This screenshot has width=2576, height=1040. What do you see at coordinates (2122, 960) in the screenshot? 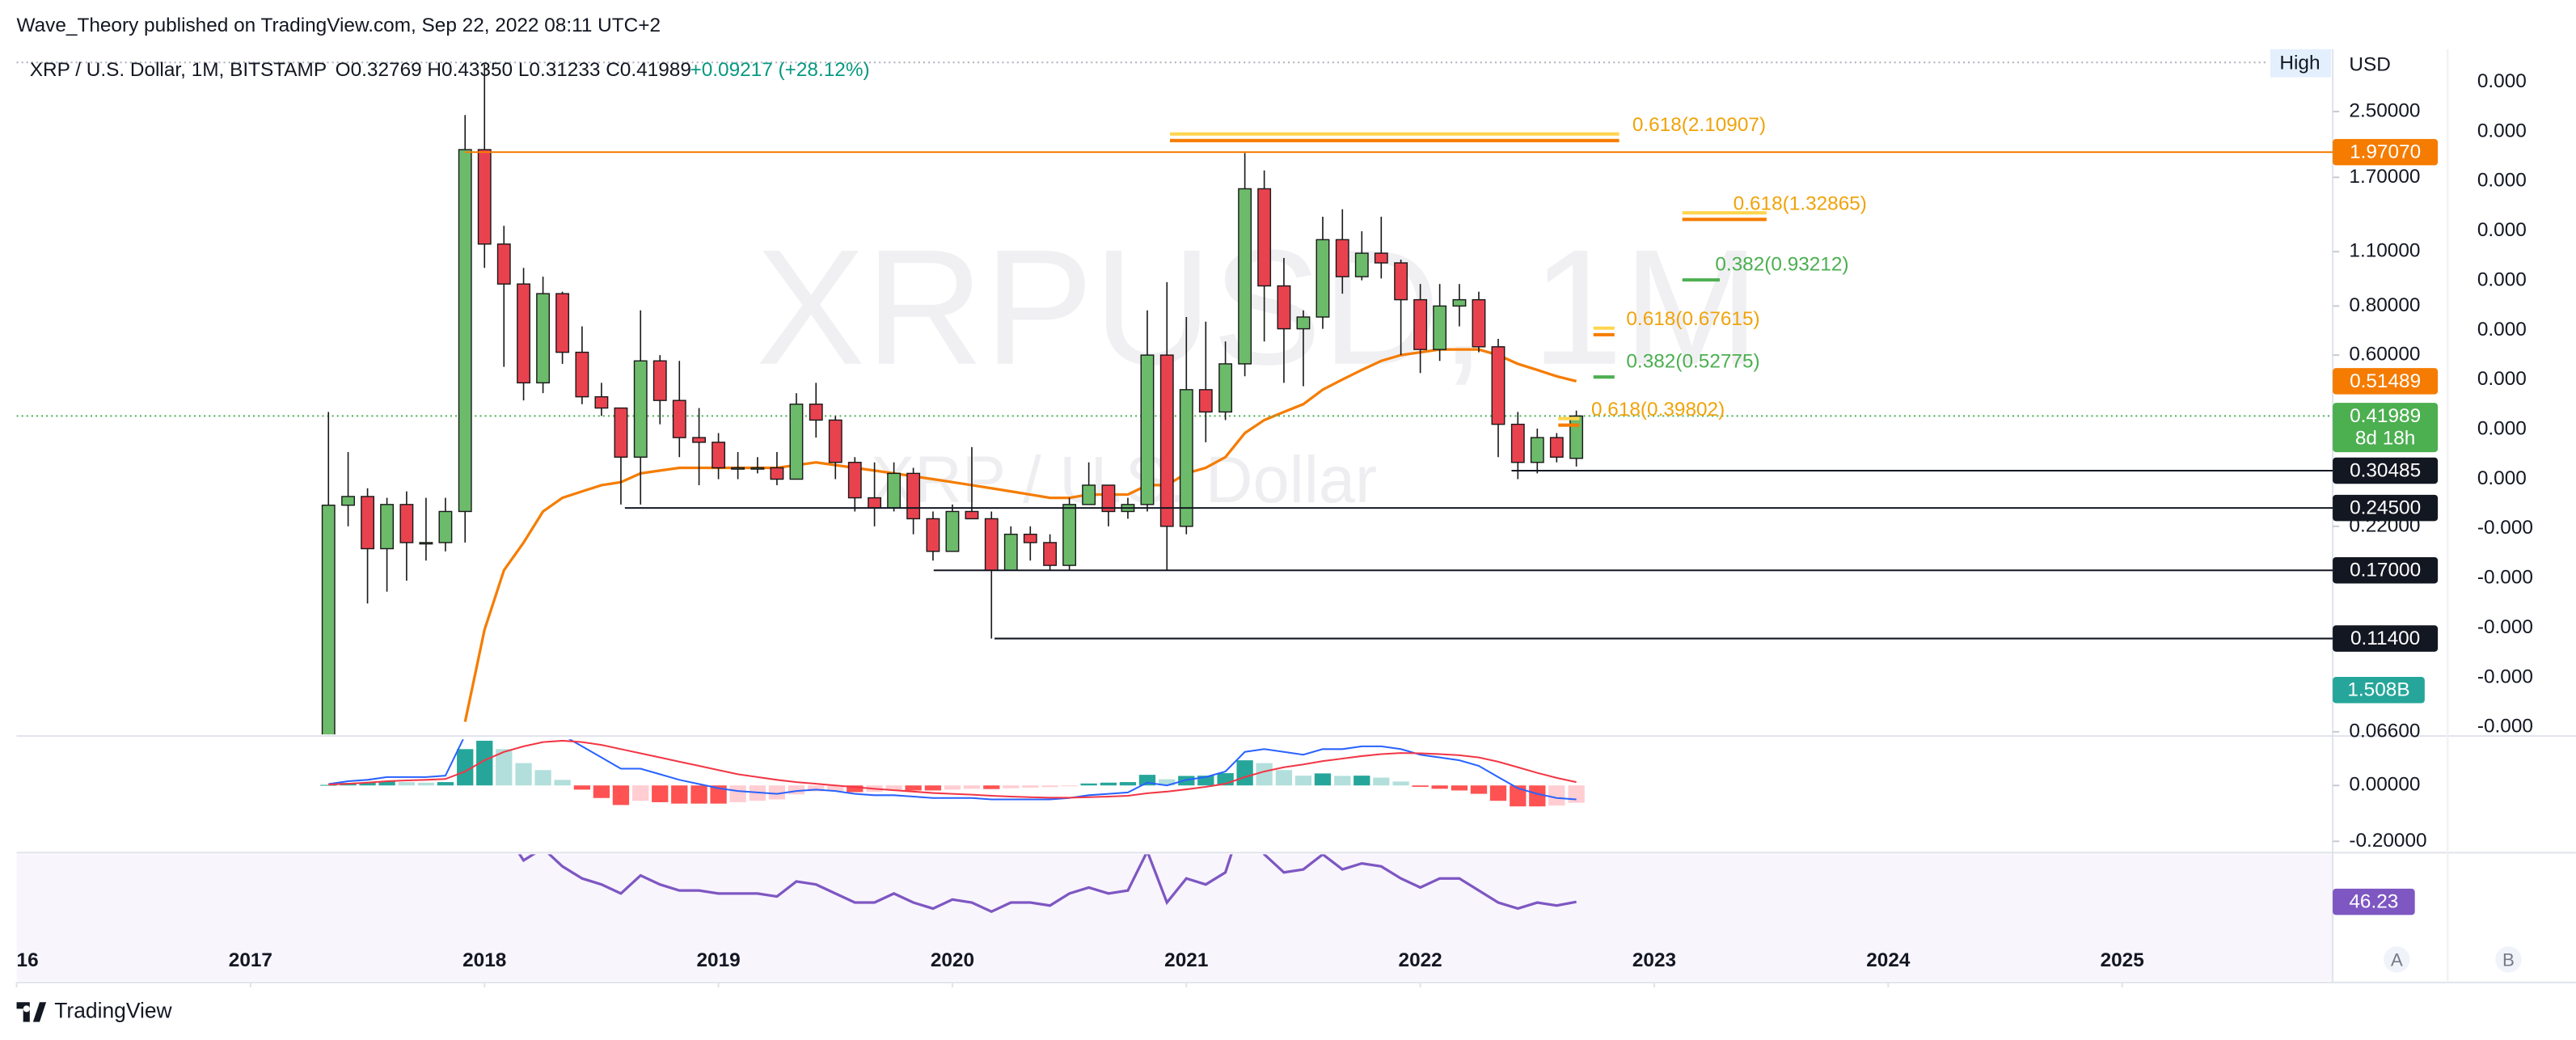
I see `x-tick-label: 2025` at bounding box center [2122, 960].